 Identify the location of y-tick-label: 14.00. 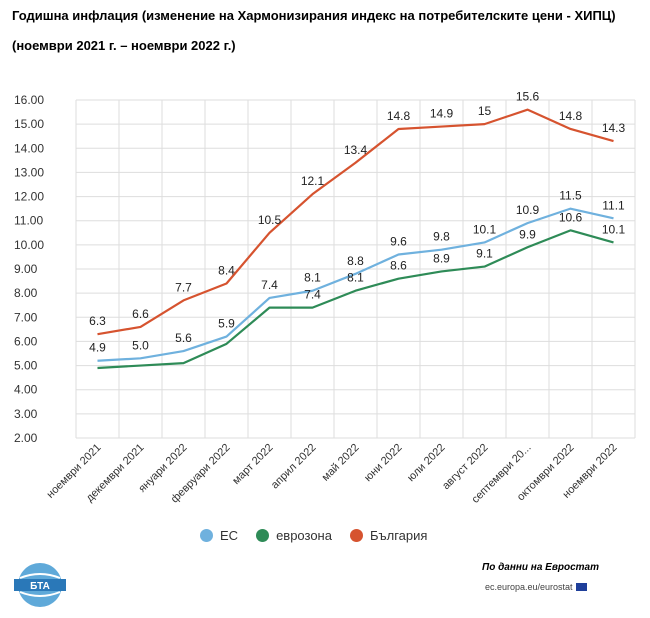
(29, 148).